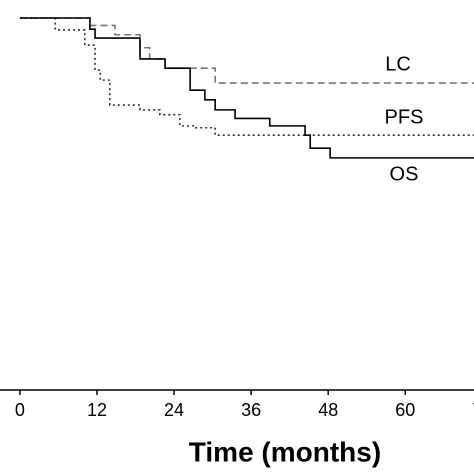  I want to click on x-tick-label: 72, so click(473, 410).